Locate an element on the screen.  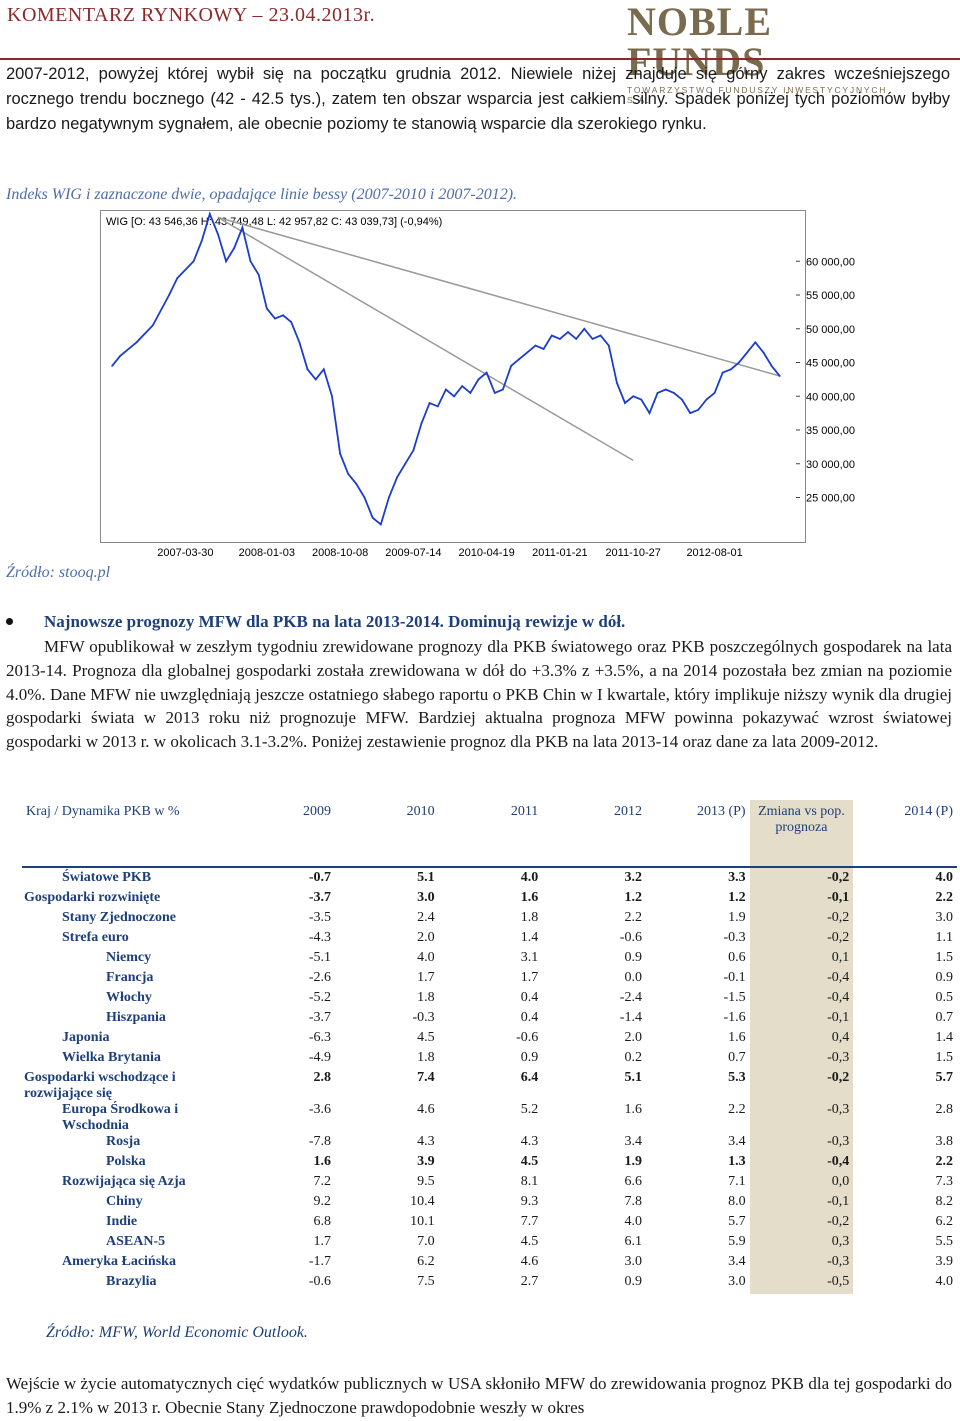
header-col-6: Zmiana vs pop. prognoza is located at coordinates (801, 833).